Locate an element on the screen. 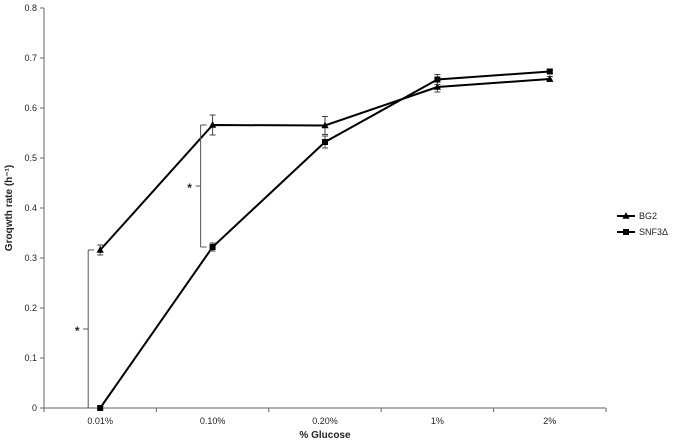  y-tick-label: 0.4 is located at coordinates (30, 208).